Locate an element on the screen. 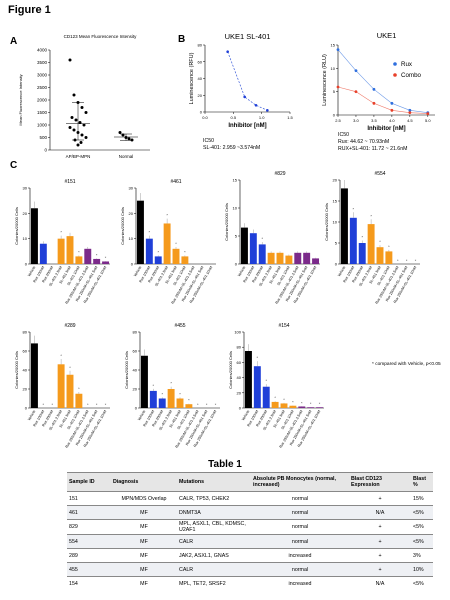 Image resolution: width=450 pixels, height=600 pixels. y-tick-label: 4000 is located at coordinates (42, 50).